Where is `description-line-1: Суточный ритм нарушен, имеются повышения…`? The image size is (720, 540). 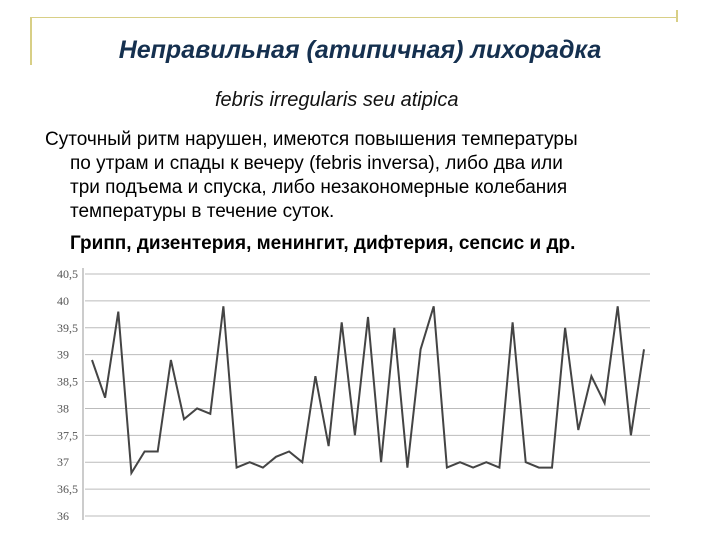
description-line-1: Суточный ритм нарушен, имеются повышения… is located at coordinates (311, 139).